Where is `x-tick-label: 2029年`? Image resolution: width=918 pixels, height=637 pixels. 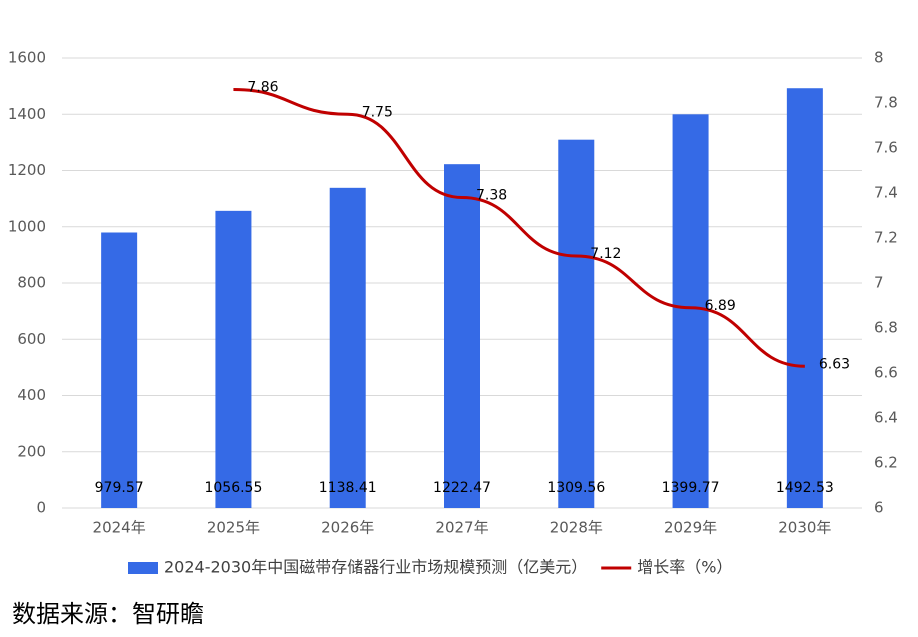 x-tick-label: 2029年 is located at coordinates (690, 528).